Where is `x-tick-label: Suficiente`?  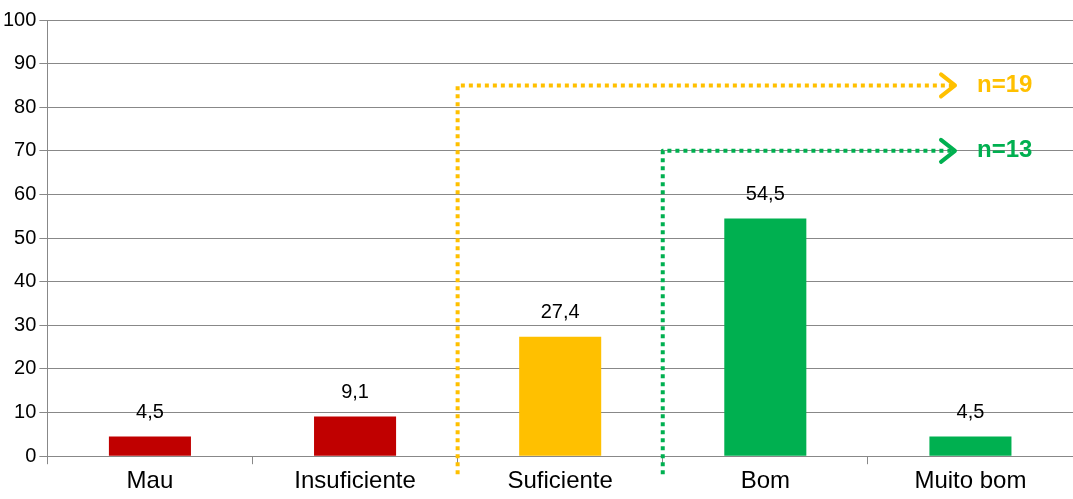
x-tick-label: Suficiente is located at coordinates (560, 480).